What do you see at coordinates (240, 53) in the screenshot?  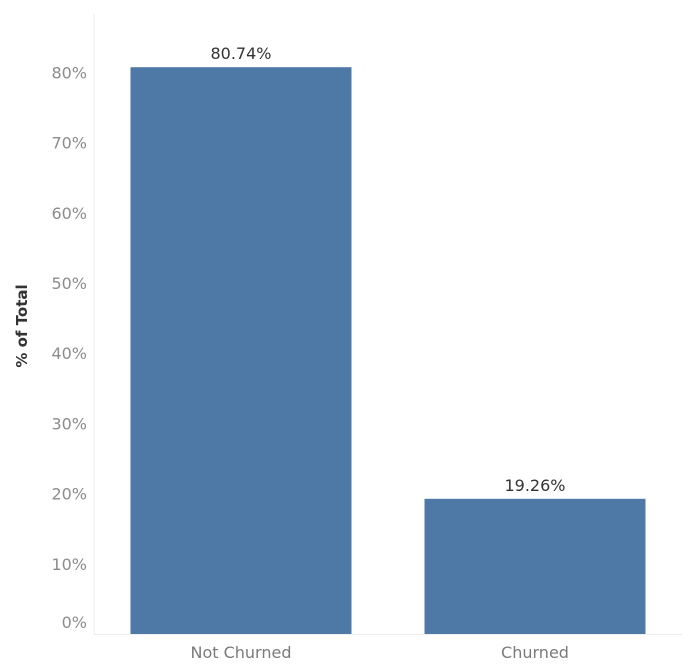 I see `data-label: 80.74%` at bounding box center [240, 53].